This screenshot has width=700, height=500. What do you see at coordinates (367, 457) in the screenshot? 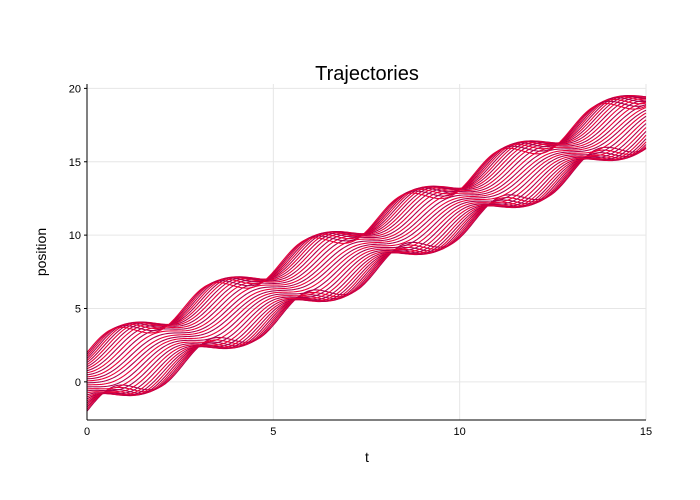
I see `x-axis-label: t` at bounding box center [367, 457].